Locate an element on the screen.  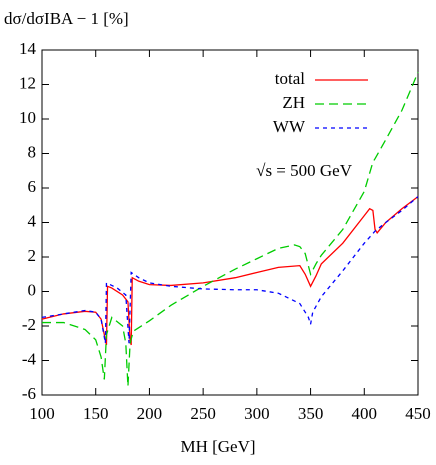
y-tick-label: 6 is located at coordinates (32, 186).